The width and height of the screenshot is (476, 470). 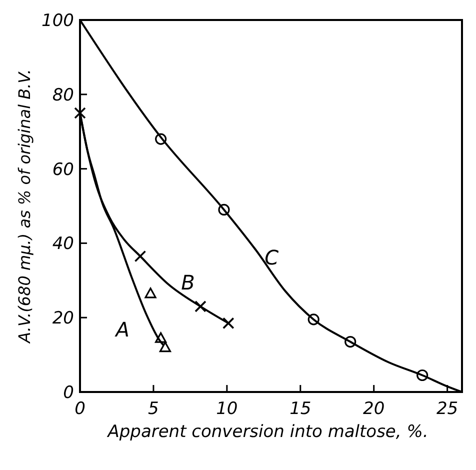 What do you see at coordinates (58, 21) in the screenshot?
I see `y-tick-label: 100` at bounding box center [58, 21].